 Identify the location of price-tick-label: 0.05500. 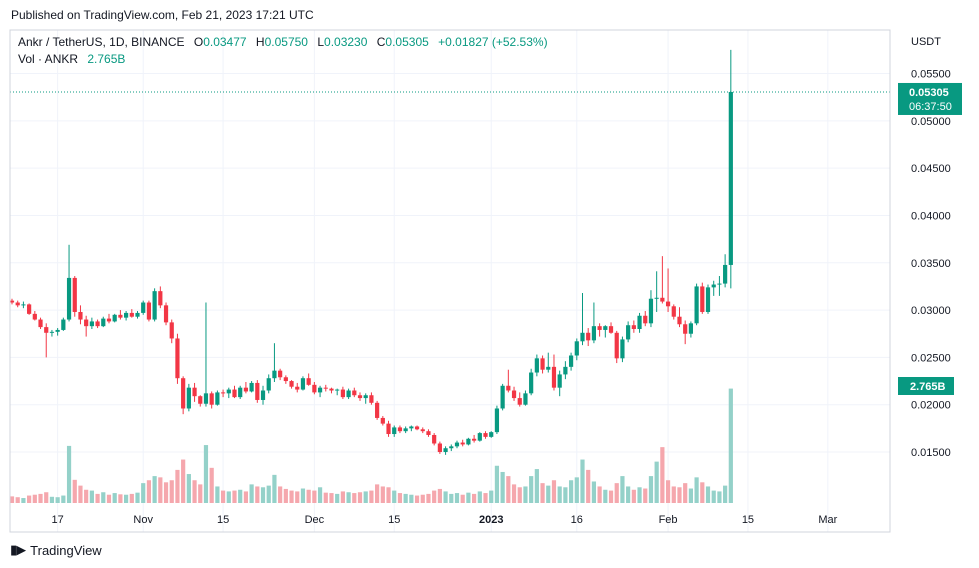
(931, 75).